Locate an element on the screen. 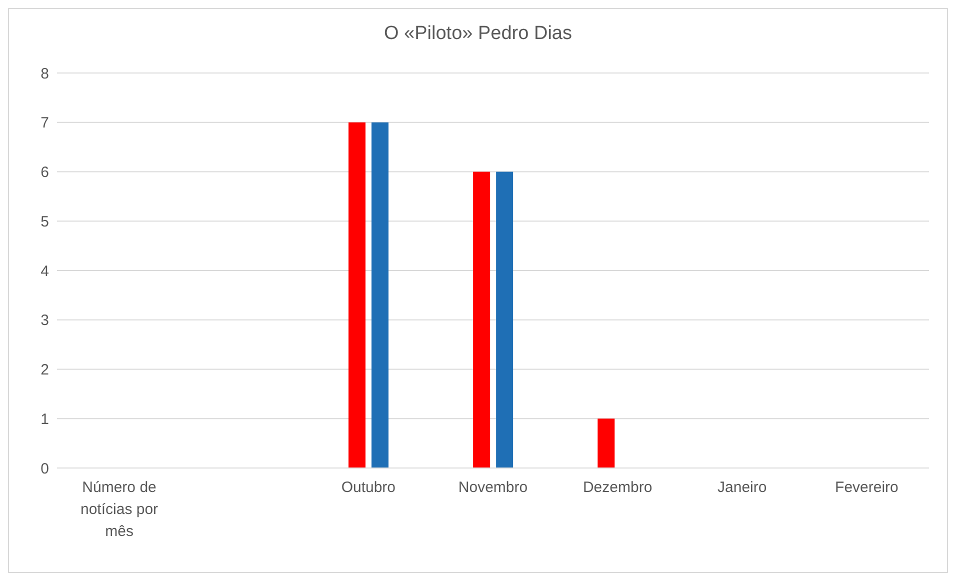 The width and height of the screenshot is (957, 582). y-tick-label: 1 is located at coordinates (44, 419).